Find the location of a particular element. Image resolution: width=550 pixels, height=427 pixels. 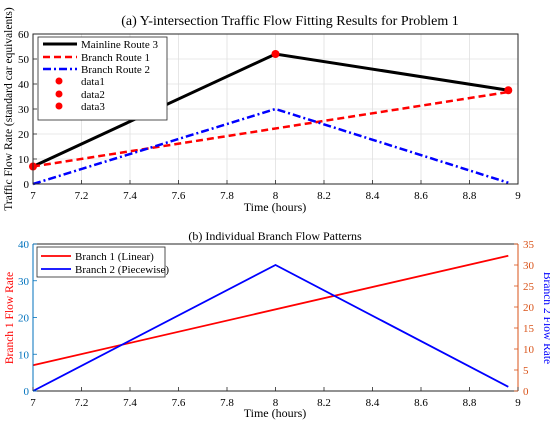

chart-a-x-tick-label: 7 is located at coordinates (33, 196).